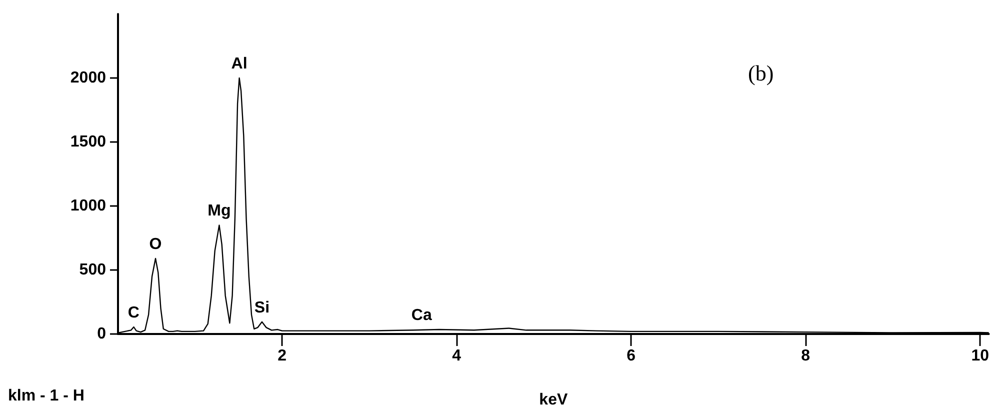 The image size is (992, 418). What do you see at coordinates (88, 142) in the screenshot?
I see `y-tick-label: 1500` at bounding box center [88, 142].